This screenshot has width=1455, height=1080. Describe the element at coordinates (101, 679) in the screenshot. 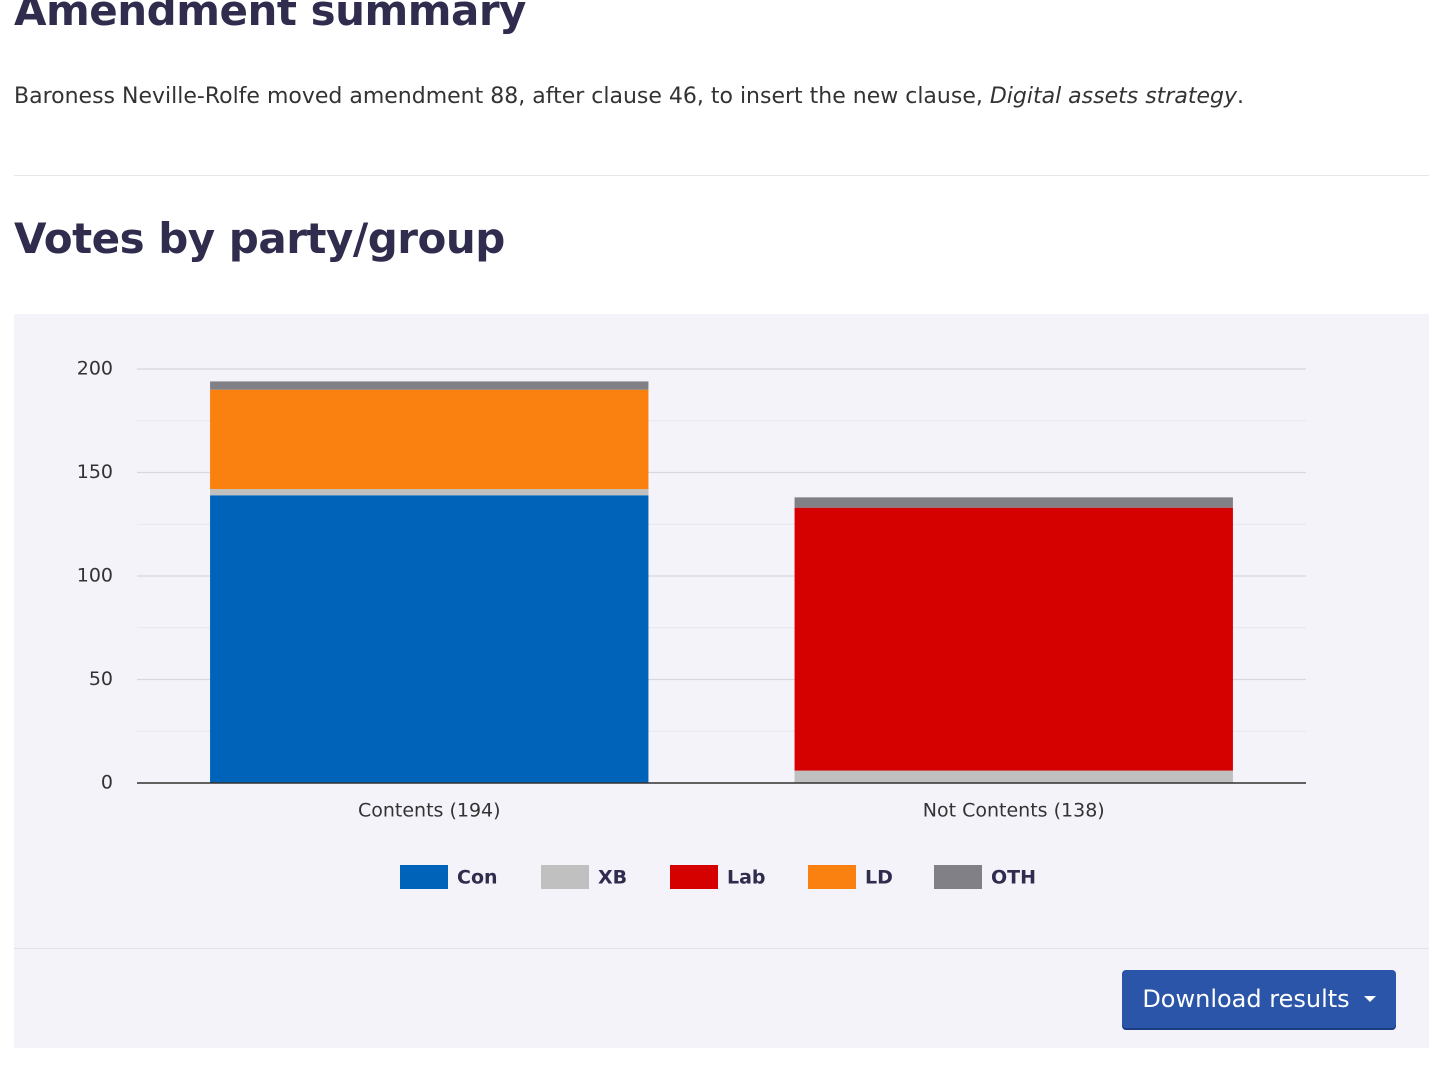

I see `y-tick-label: 50` at that location.